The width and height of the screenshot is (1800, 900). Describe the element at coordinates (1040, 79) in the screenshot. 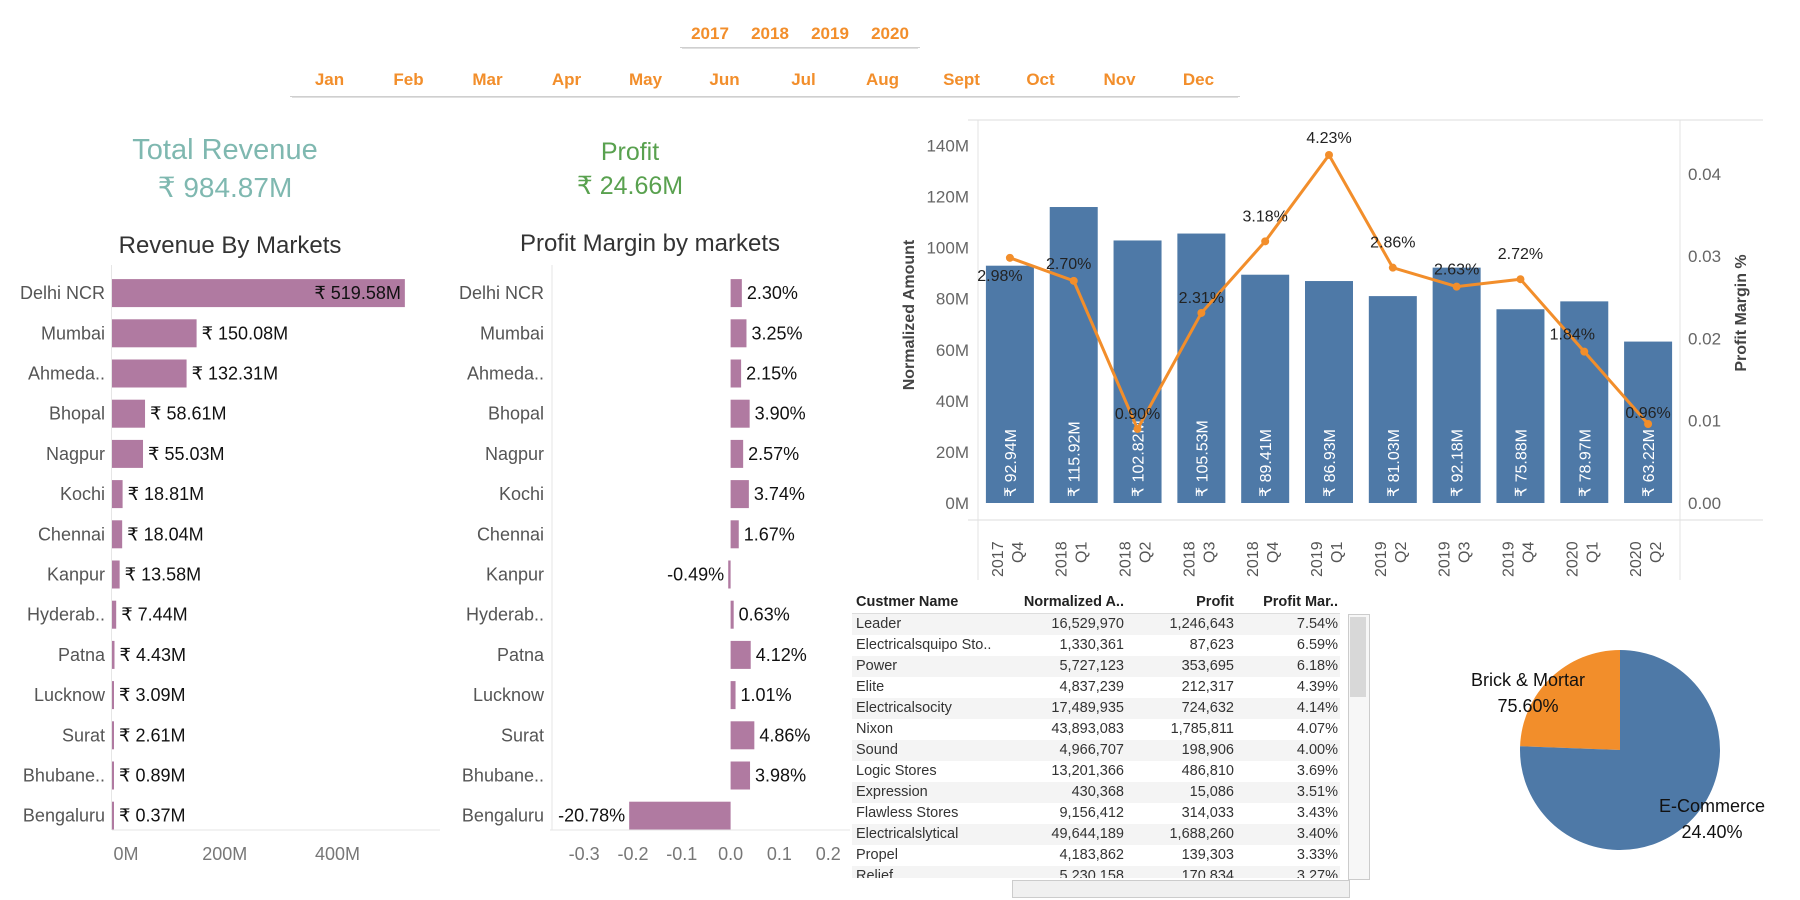

I see `month-filter-oct: Oct` at that location.